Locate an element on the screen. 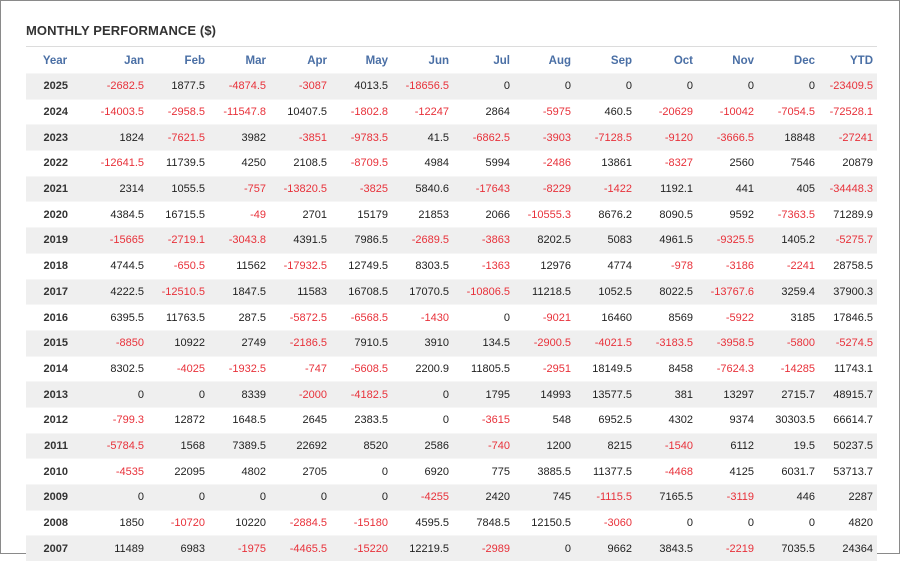 The width and height of the screenshot is (900, 561). month-value-cell: 1877.5 is located at coordinates (178, 87).